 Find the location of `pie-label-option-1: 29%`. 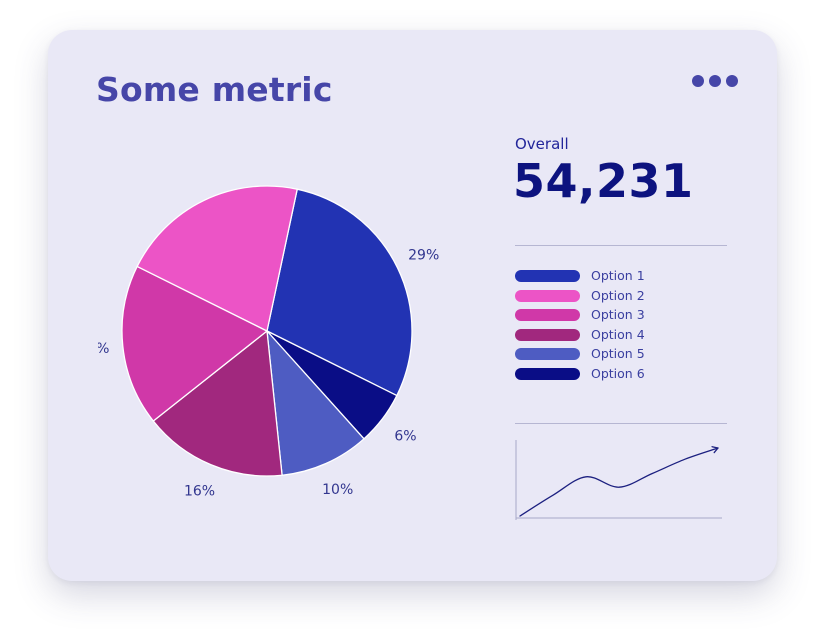

pie-label-option-1: 29% is located at coordinates (423, 255).